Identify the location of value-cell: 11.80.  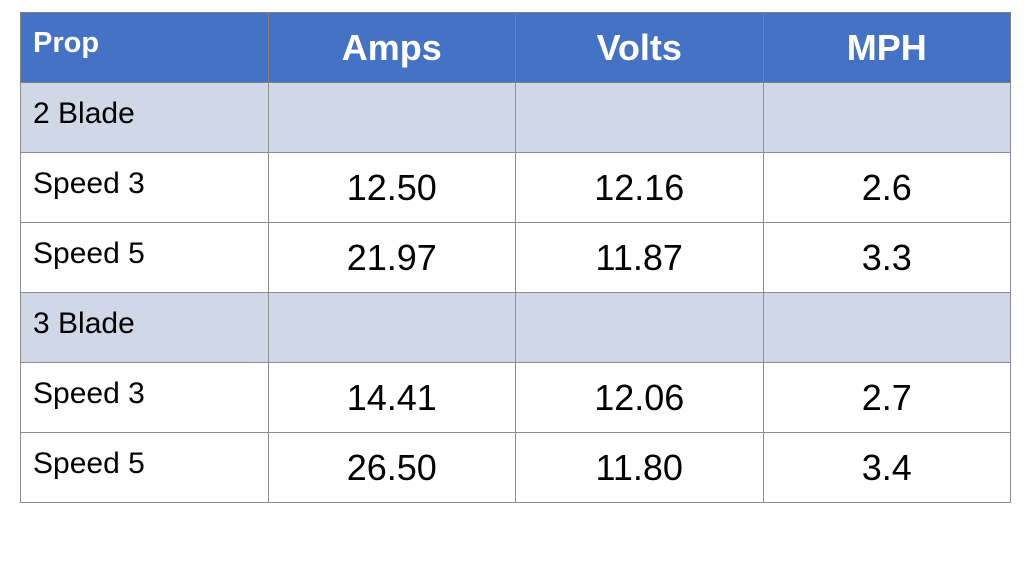
(639, 467).